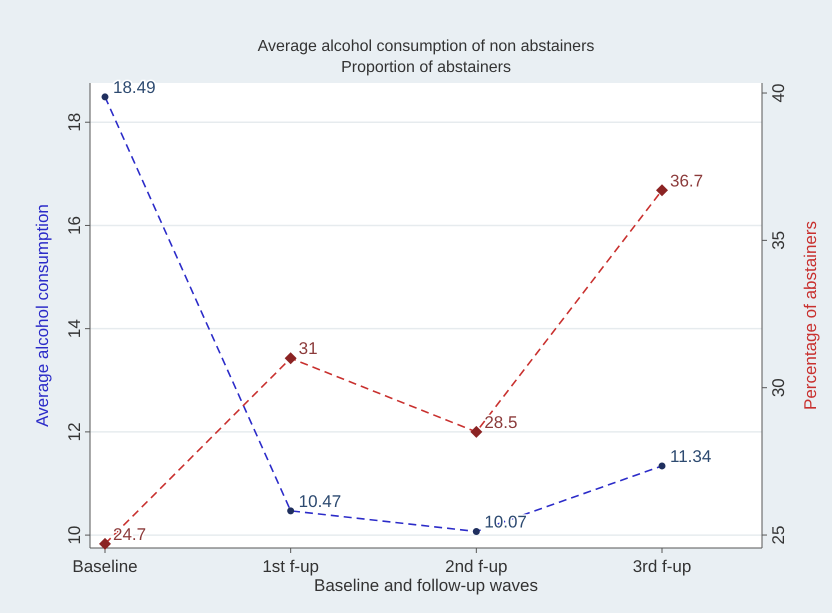 This screenshot has height=613, width=832. Describe the element at coordinates (74, 122) in the screenshot. I see `y-tick-label: 18` at that location.